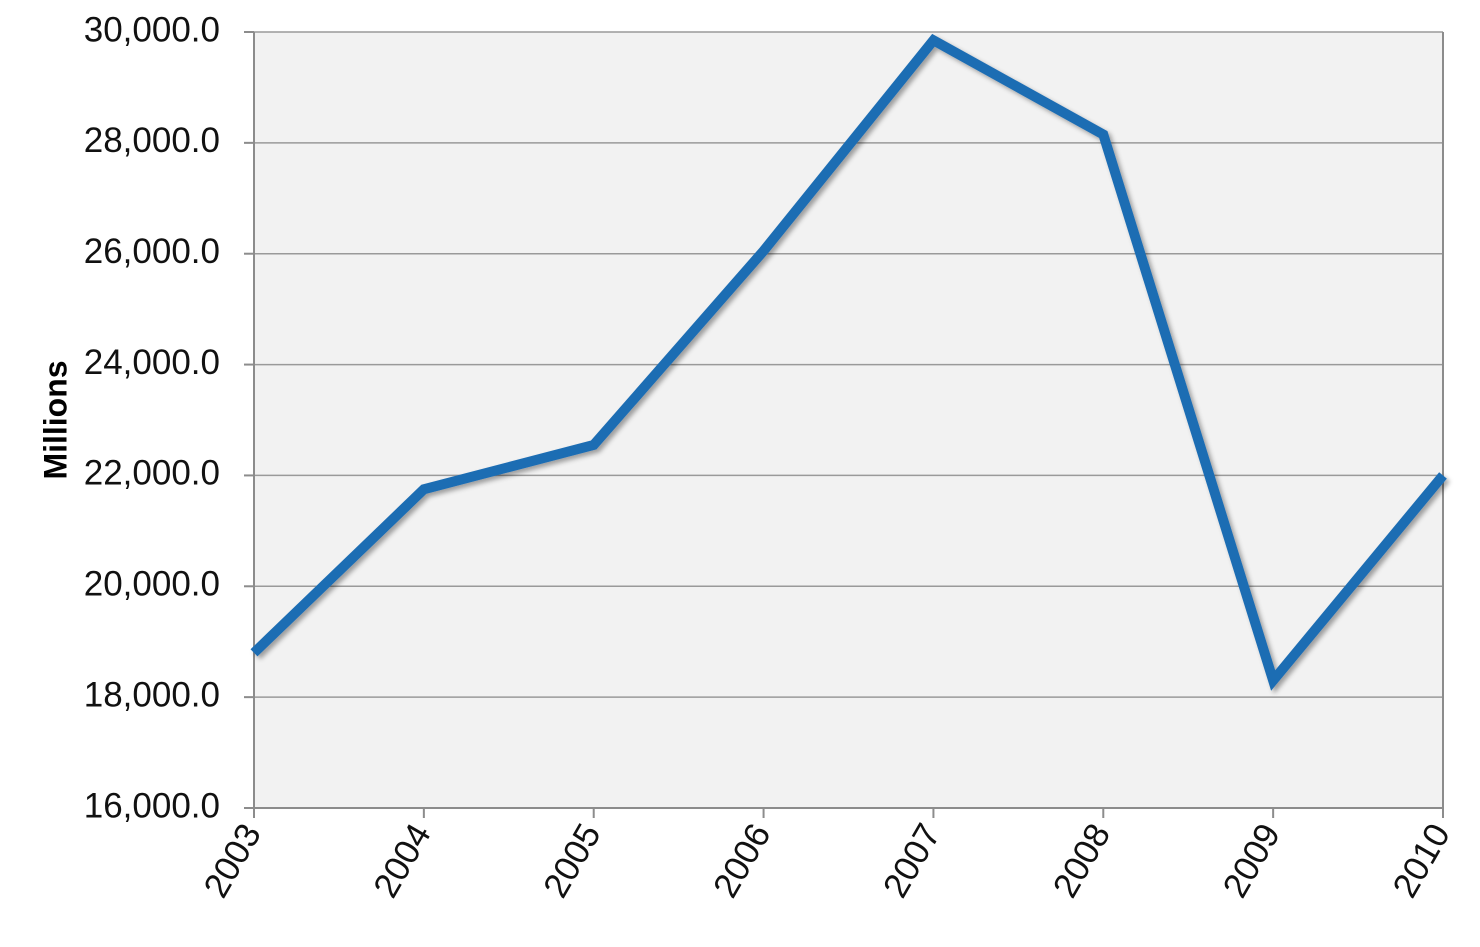  I want to click on x-tick-label: 2003, so click(232, 860).